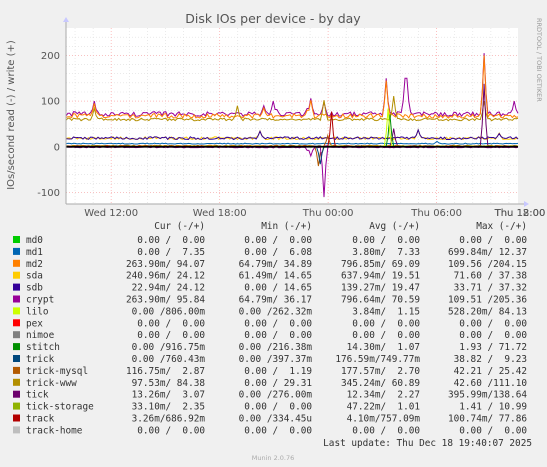 Image resolution: width=547 pixels, height=467 pixels. I want to click on legend-header-min: Min (-/+), so click(286, 226).